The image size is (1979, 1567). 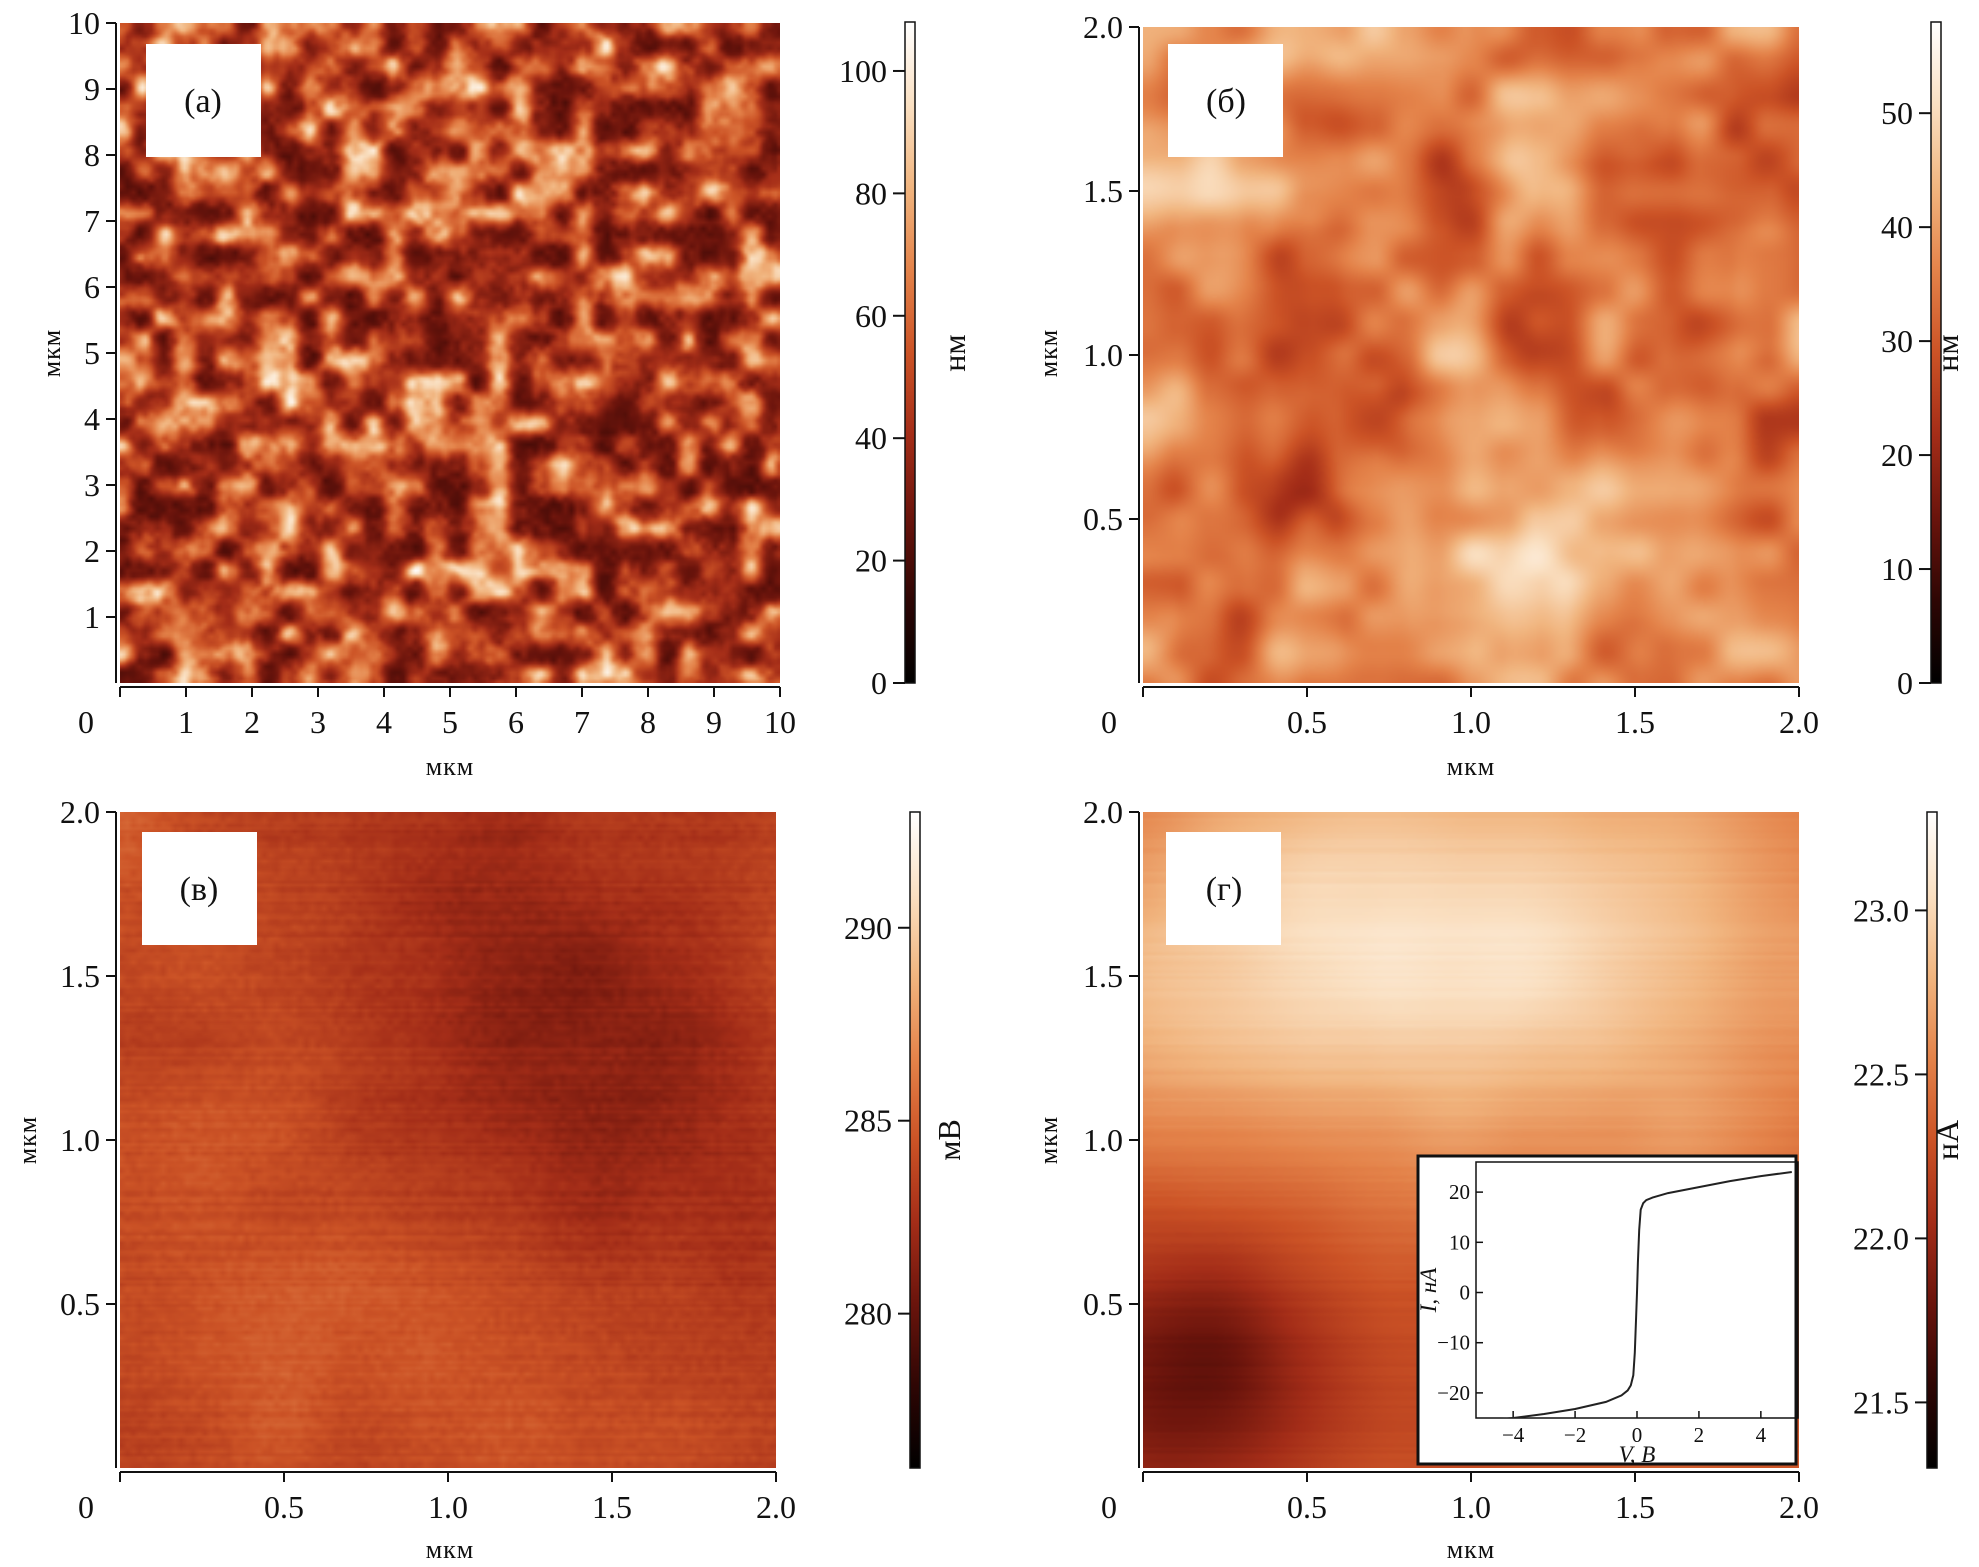 What do you see at coordinates (1881, 1238) in the screenshot?
I see `colorbar-tick-label: 22.0` at bounding box center [1881, 1238].